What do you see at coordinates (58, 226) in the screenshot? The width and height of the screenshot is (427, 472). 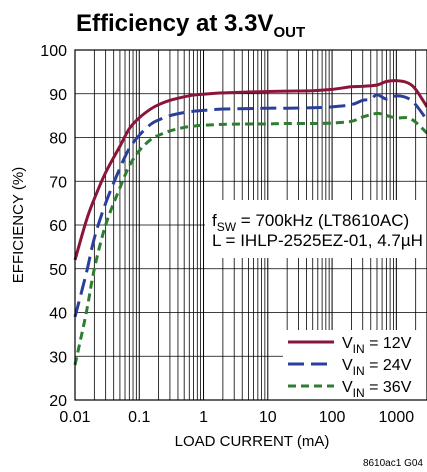 I see `y-tick-label: 60` at bounding box center [58, 226].